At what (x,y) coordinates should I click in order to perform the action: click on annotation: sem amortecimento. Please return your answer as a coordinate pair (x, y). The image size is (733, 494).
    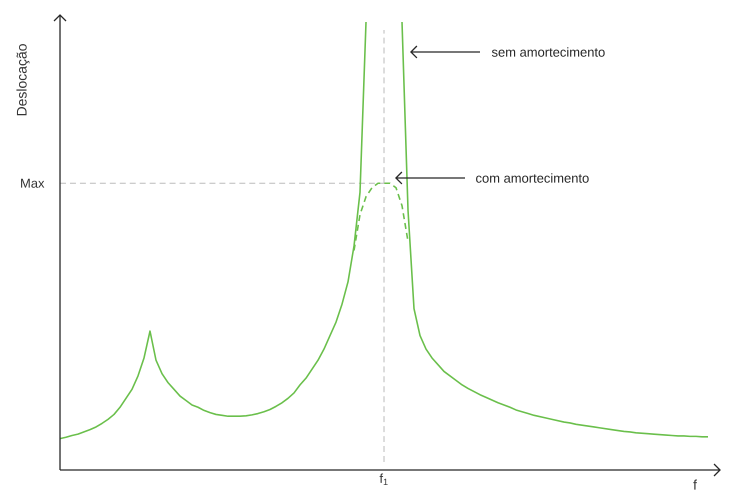
    Looking at the image, I should click on (548, 52).